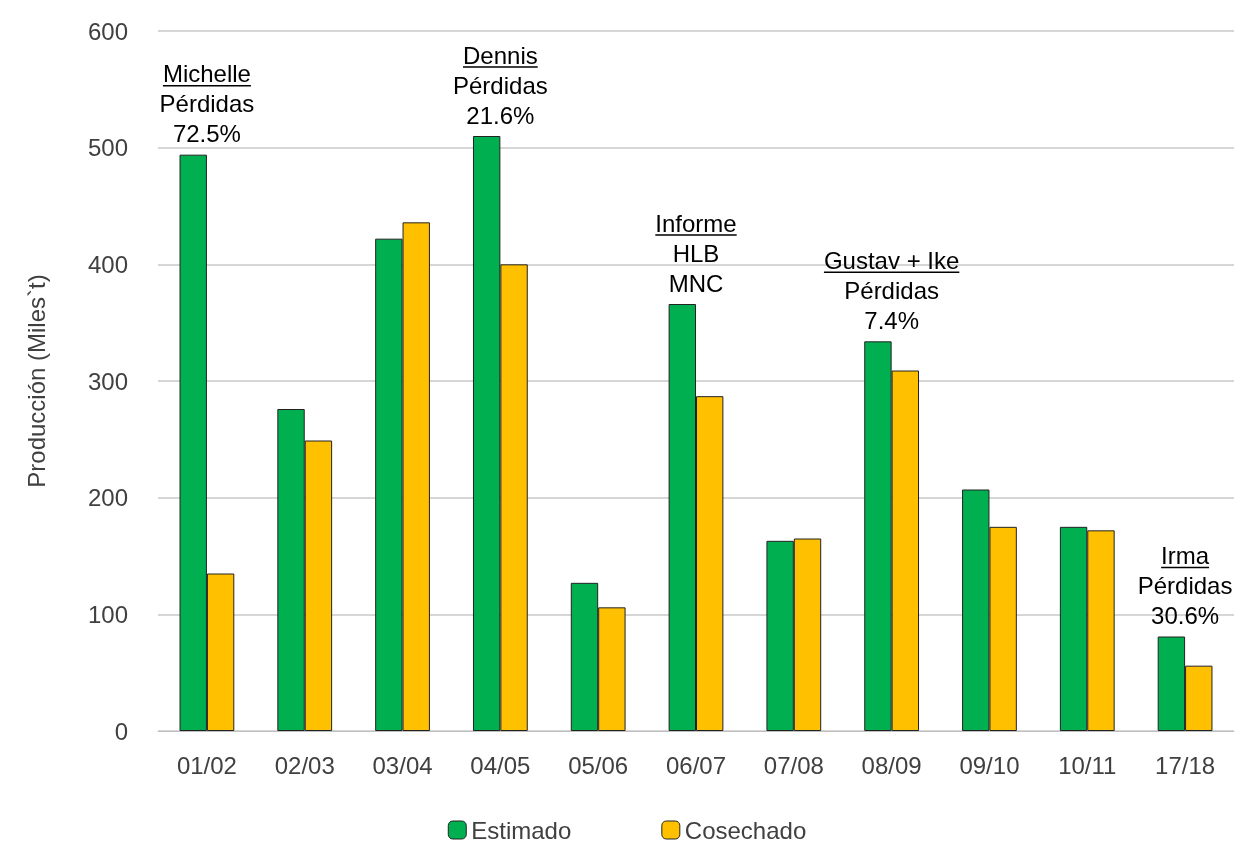  I want to click on x-tick-label: 10/11, so click(1087, 765).